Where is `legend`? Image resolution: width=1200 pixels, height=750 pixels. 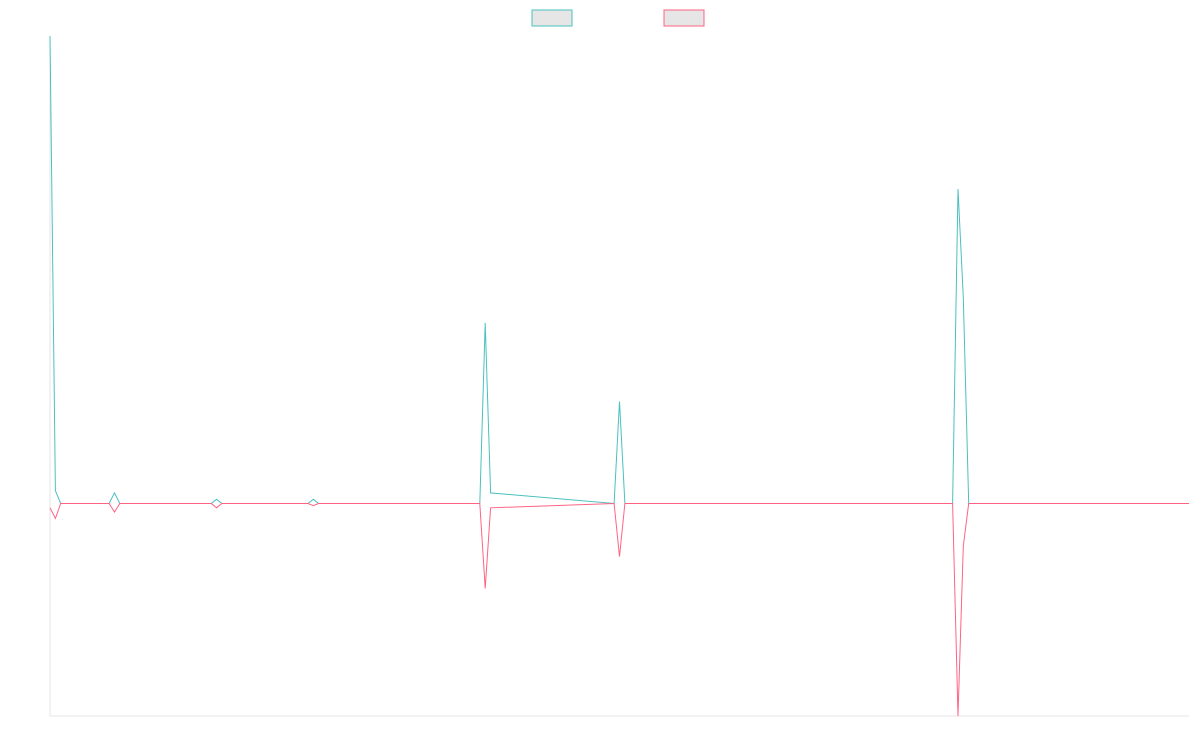 legend is located at coordinates (618, 18).